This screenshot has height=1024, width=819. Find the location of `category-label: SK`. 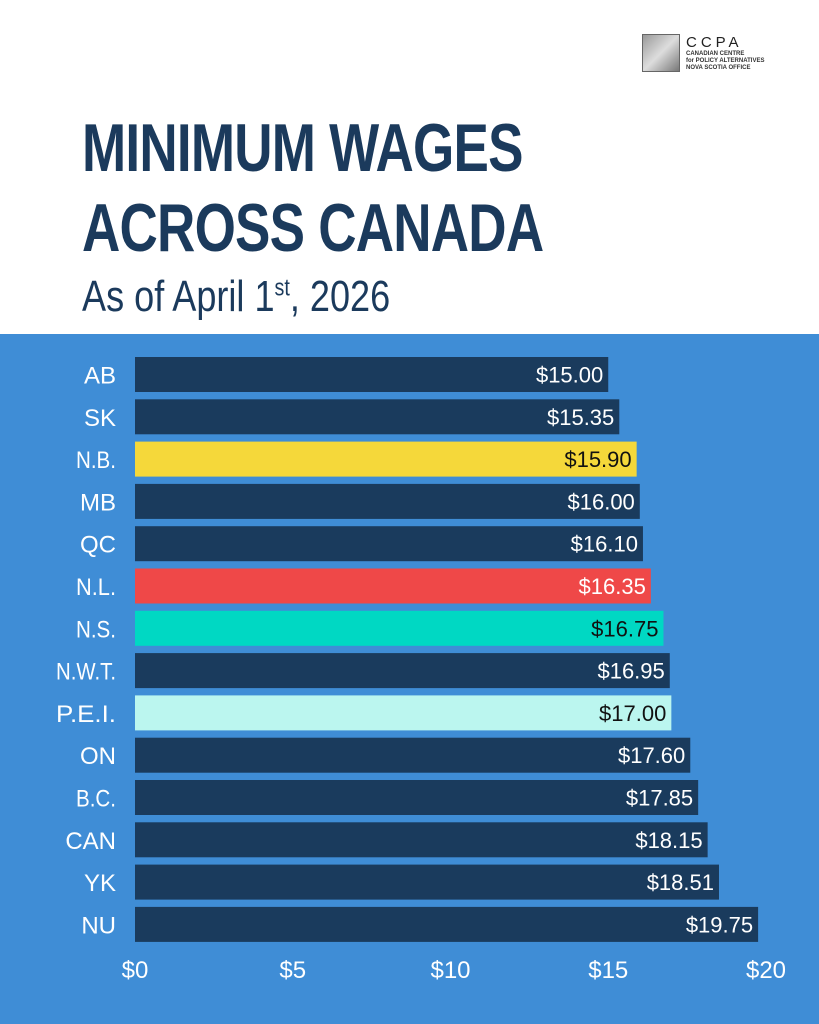

category-label: SK is located at coordinates (100, 418).